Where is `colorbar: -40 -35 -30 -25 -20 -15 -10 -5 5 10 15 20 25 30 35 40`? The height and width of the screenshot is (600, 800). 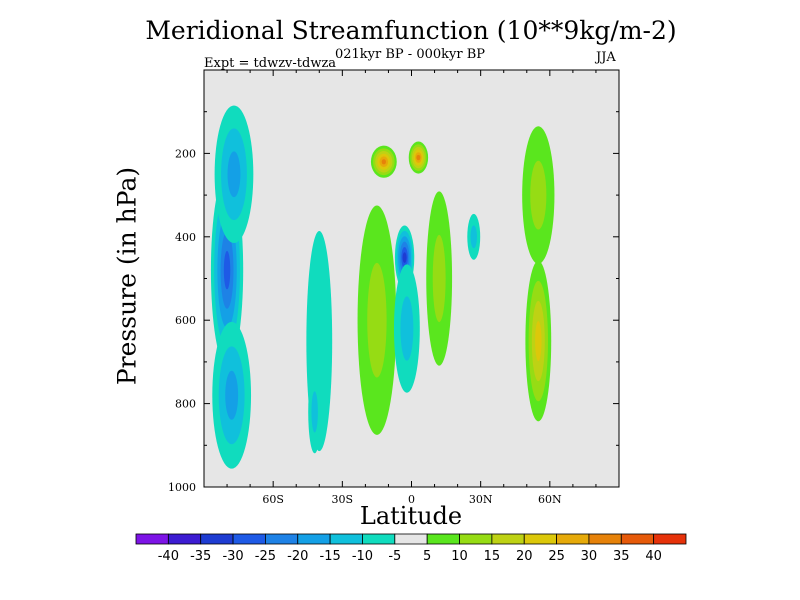
colorbar: -40 -35 -30 -25 -20 -15 -10 -5 5 10 15 20 25 30 35 40 is located at coordinates (411, 548).